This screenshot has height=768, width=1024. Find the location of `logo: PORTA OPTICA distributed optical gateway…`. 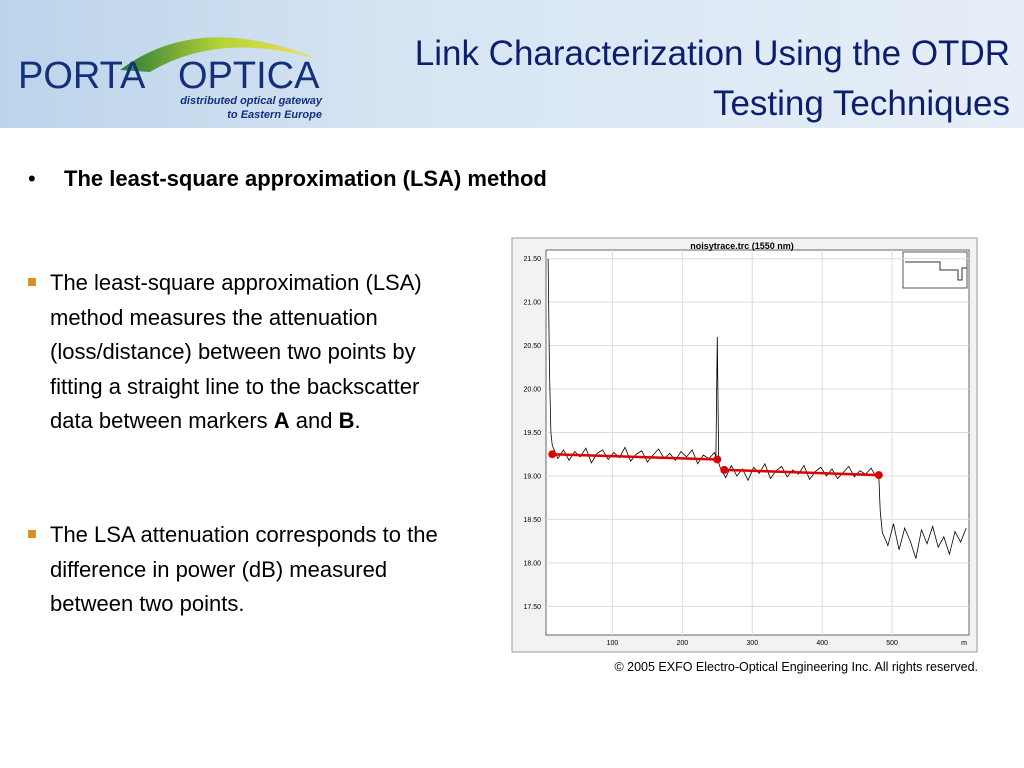

logo: PORTA OPTICA distributed optical gateway… is located at coordinates (170, 79).